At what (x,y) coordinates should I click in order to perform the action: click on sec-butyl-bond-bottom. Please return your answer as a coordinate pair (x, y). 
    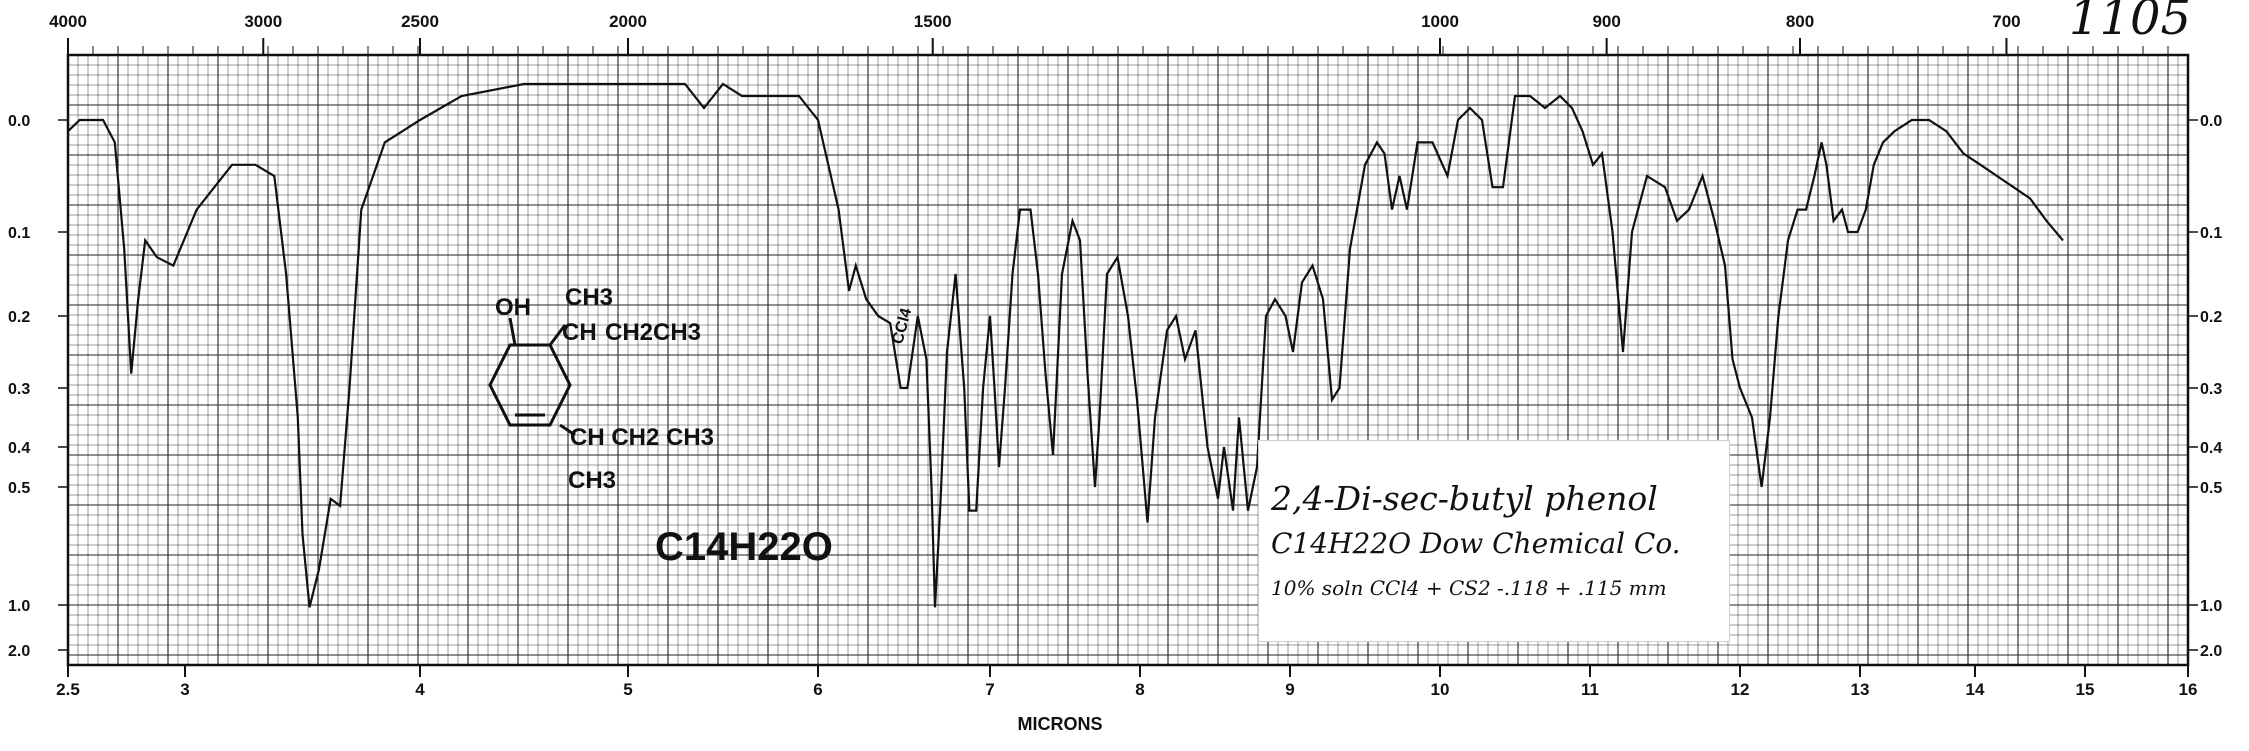
    Looking at the image, I should click on (567, 430).